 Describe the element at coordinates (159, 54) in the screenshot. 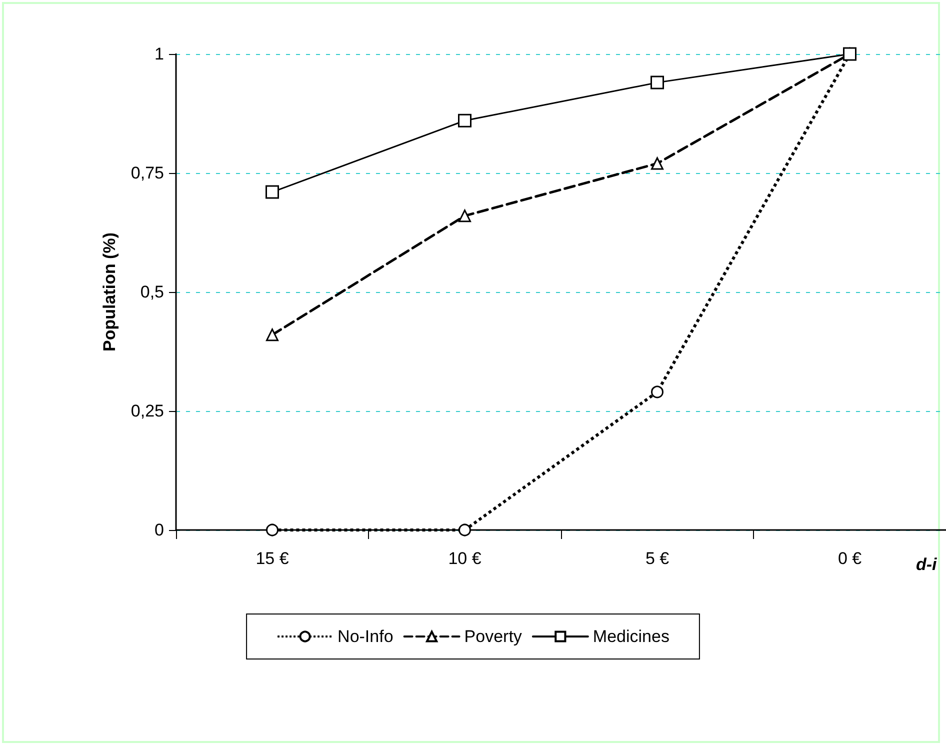

I see `y-tick-label: 1` at that location.